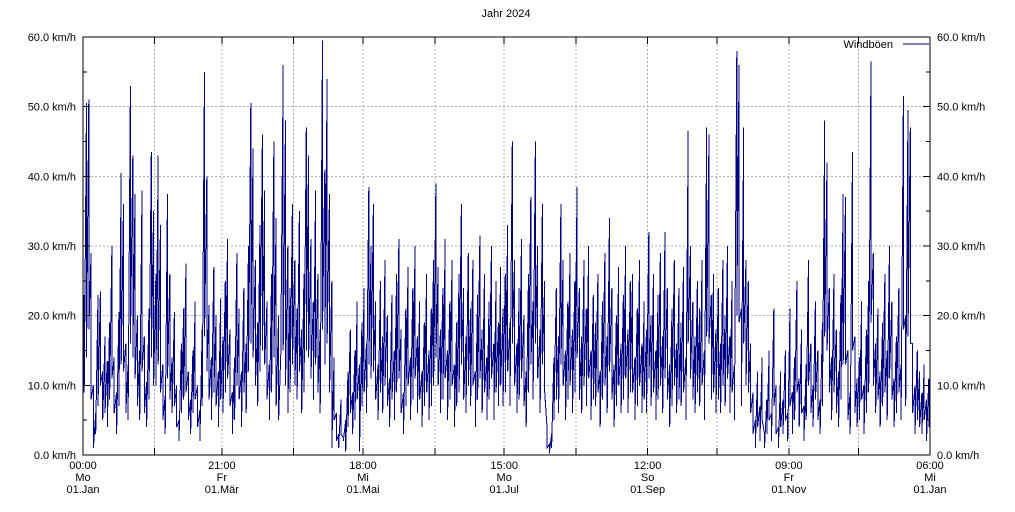 Image resolution: width=1015 pixels, height=512 pixels. I want to click on y-tick-label-right: 30.0 km/h, so click(961, 247).